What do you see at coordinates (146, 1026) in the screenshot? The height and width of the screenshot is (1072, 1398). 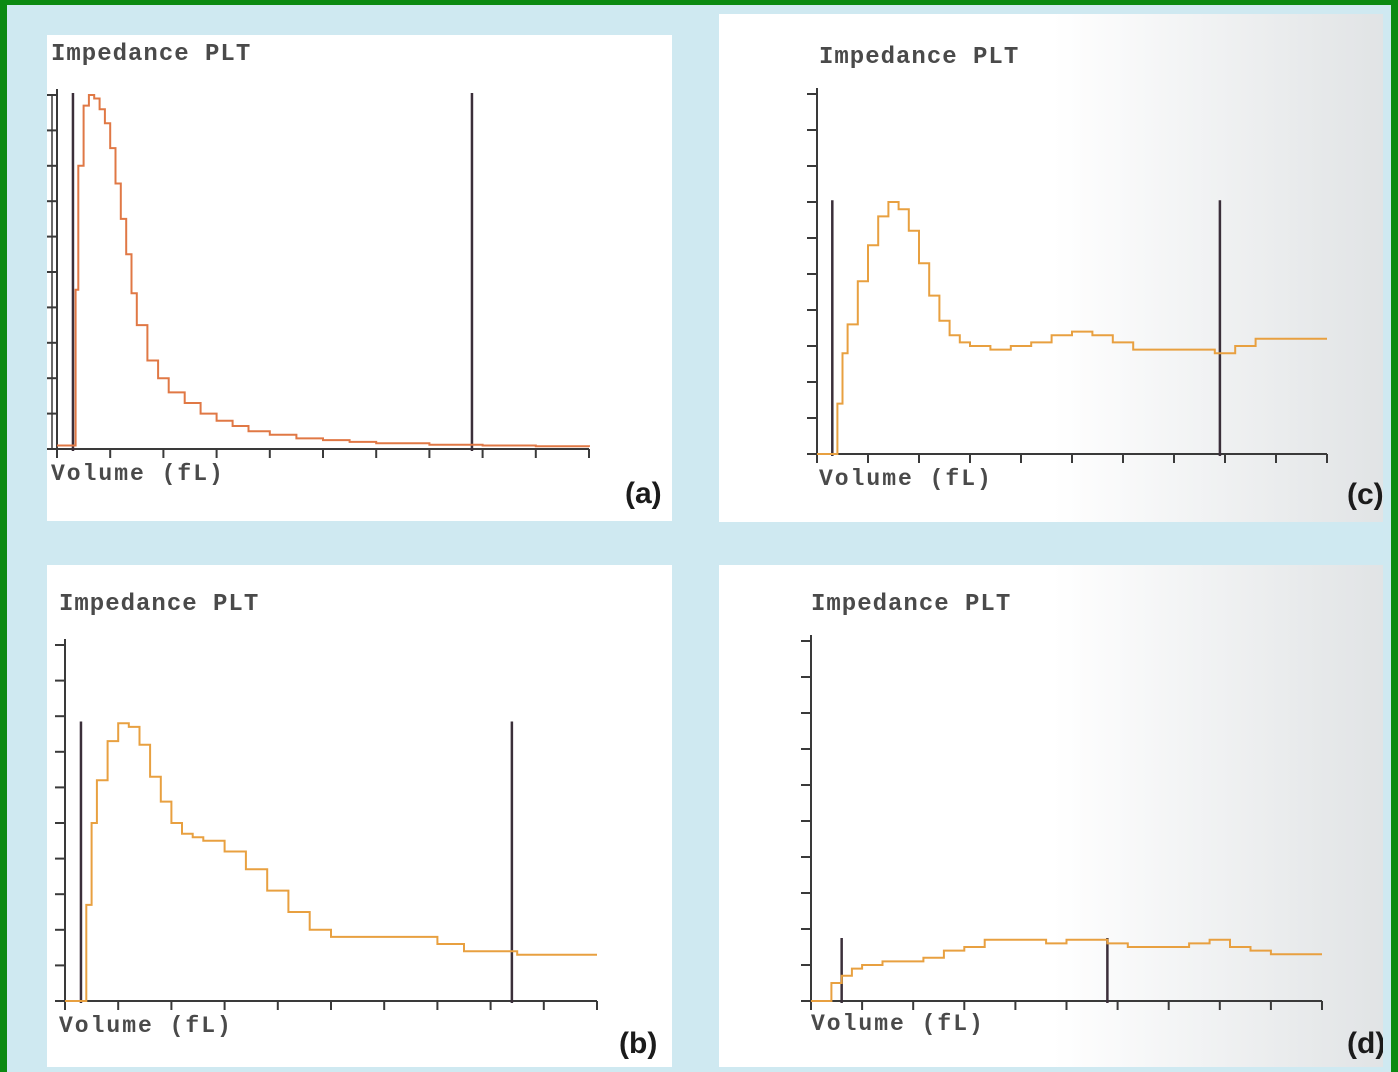 I see `panel-b-xlabel: Volume (fL)` at bounding box center [146, 1026].